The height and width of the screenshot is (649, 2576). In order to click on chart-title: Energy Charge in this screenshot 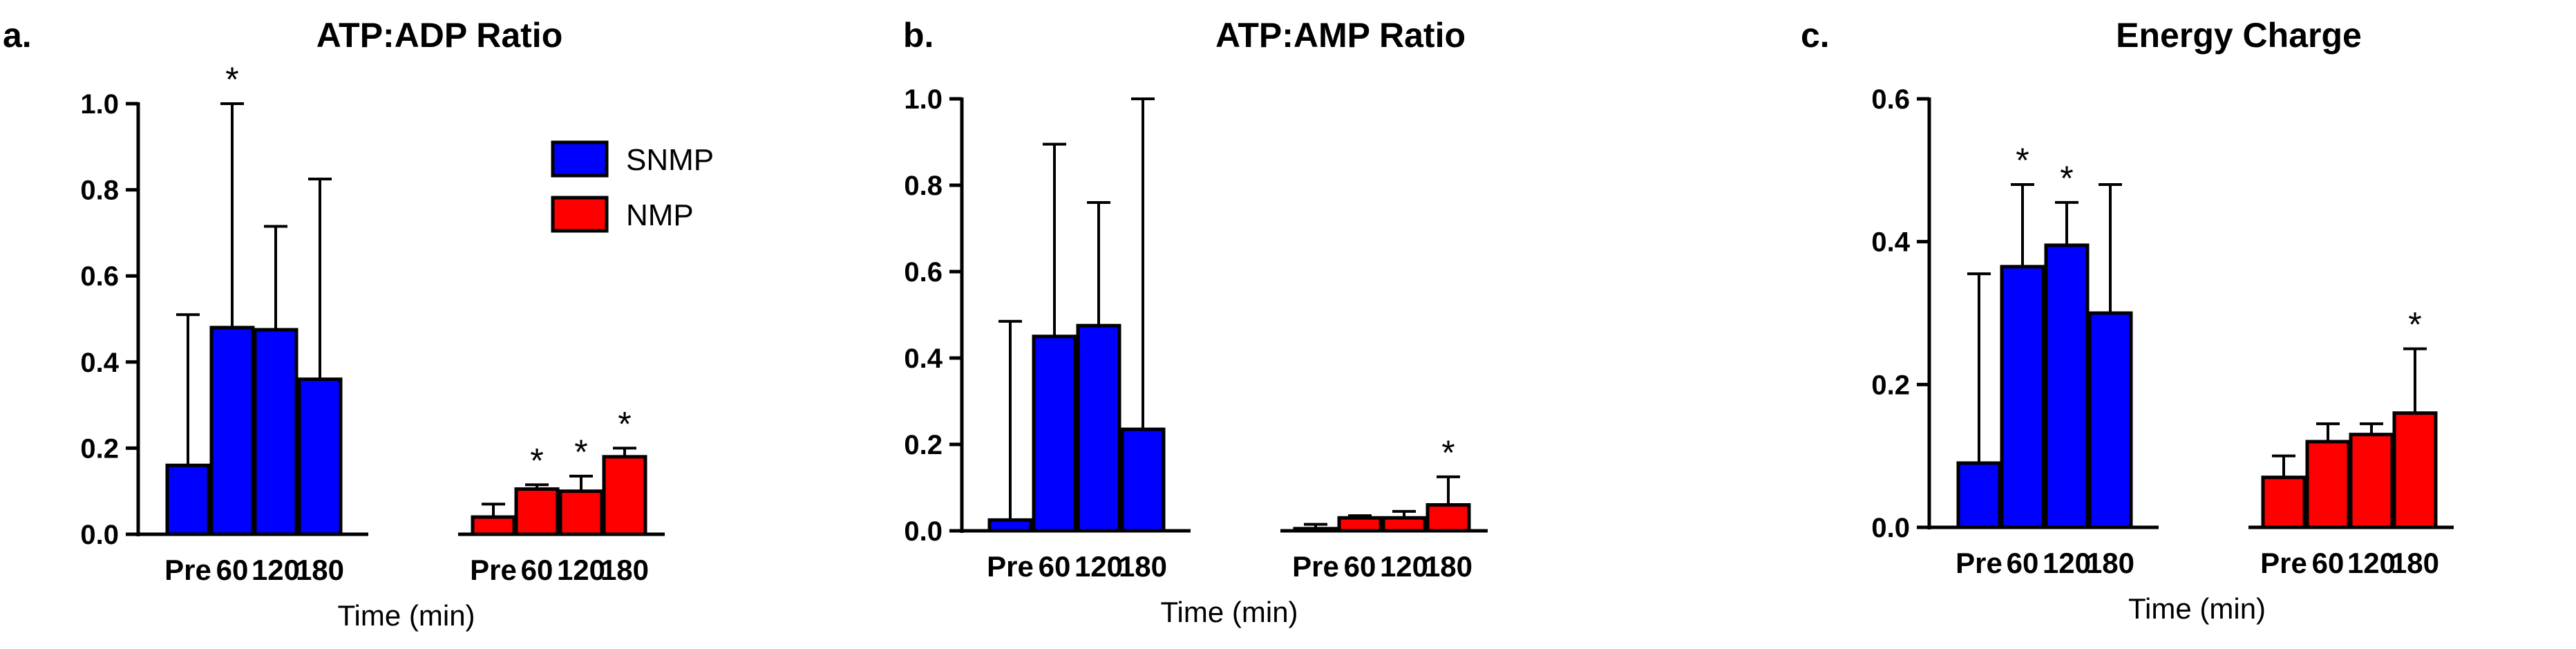, I will do `click(2239, 36)`.